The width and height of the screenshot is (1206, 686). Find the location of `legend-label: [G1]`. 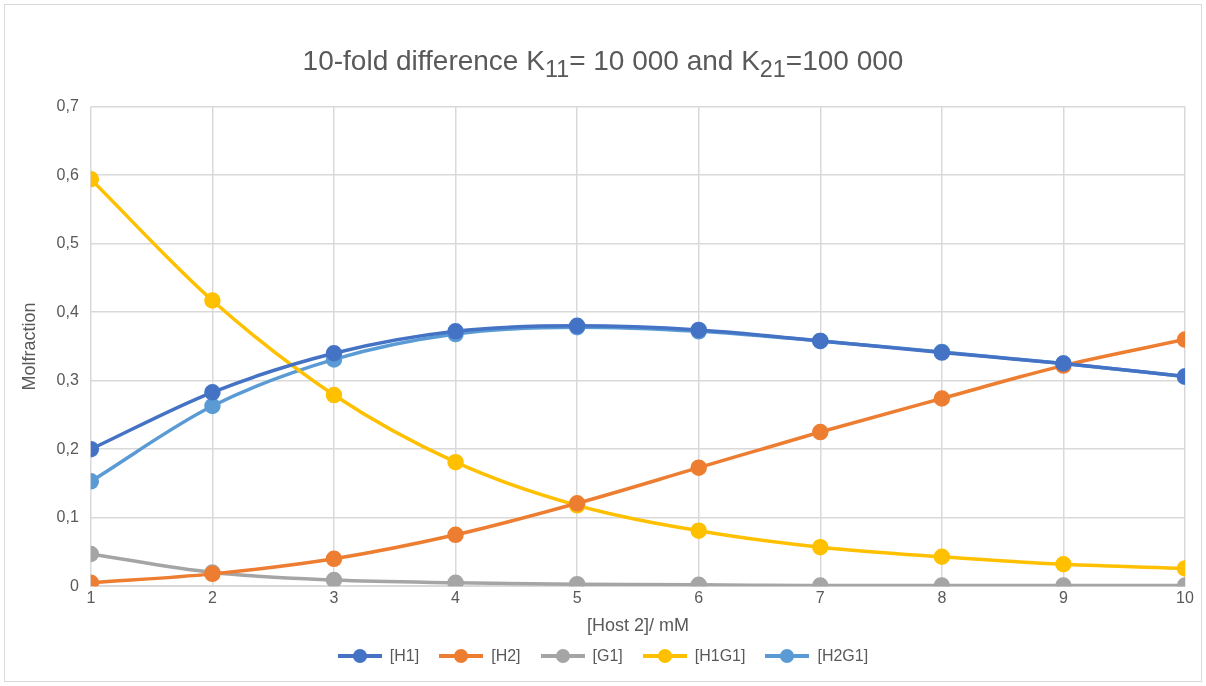

legend-label: [G1] is located at coordinates (607, 656).